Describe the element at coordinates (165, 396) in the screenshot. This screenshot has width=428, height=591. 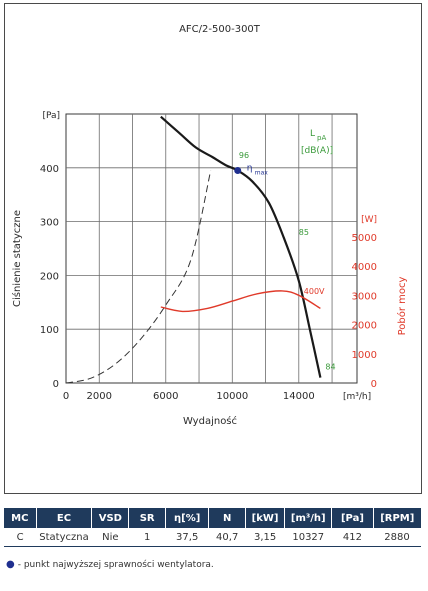
I see `x-tick-label: 6000` at that location.